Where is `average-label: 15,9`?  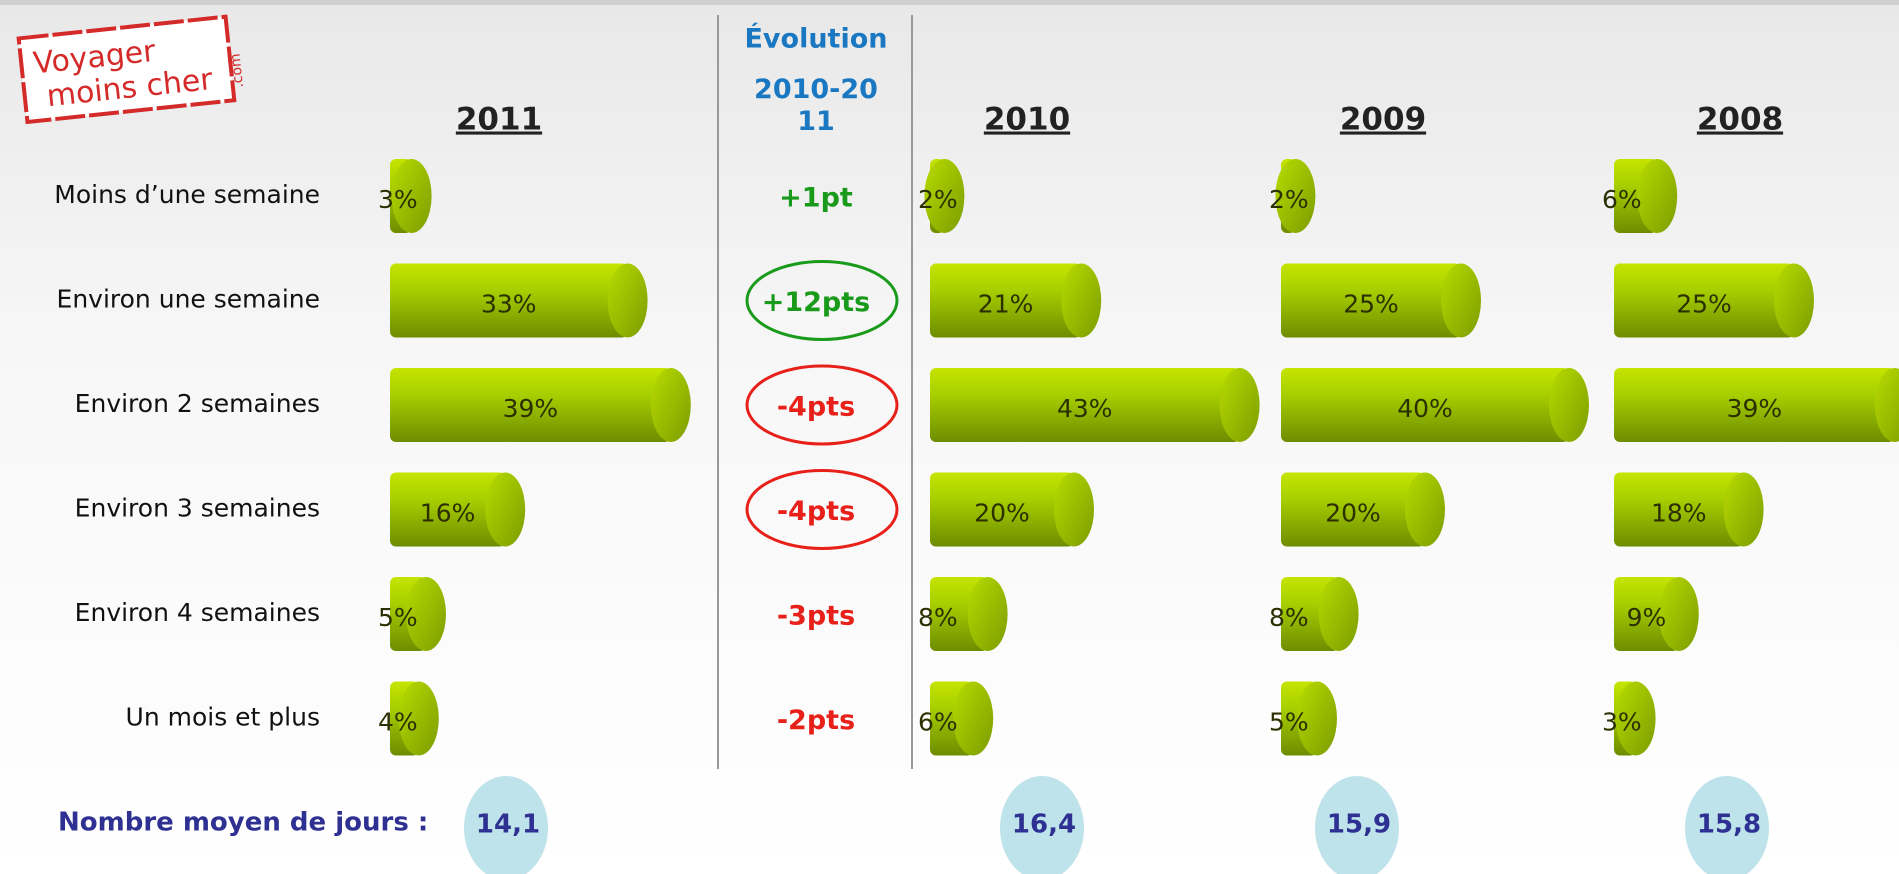 average-label: 15,9 is located at coordinates (1359, 825).